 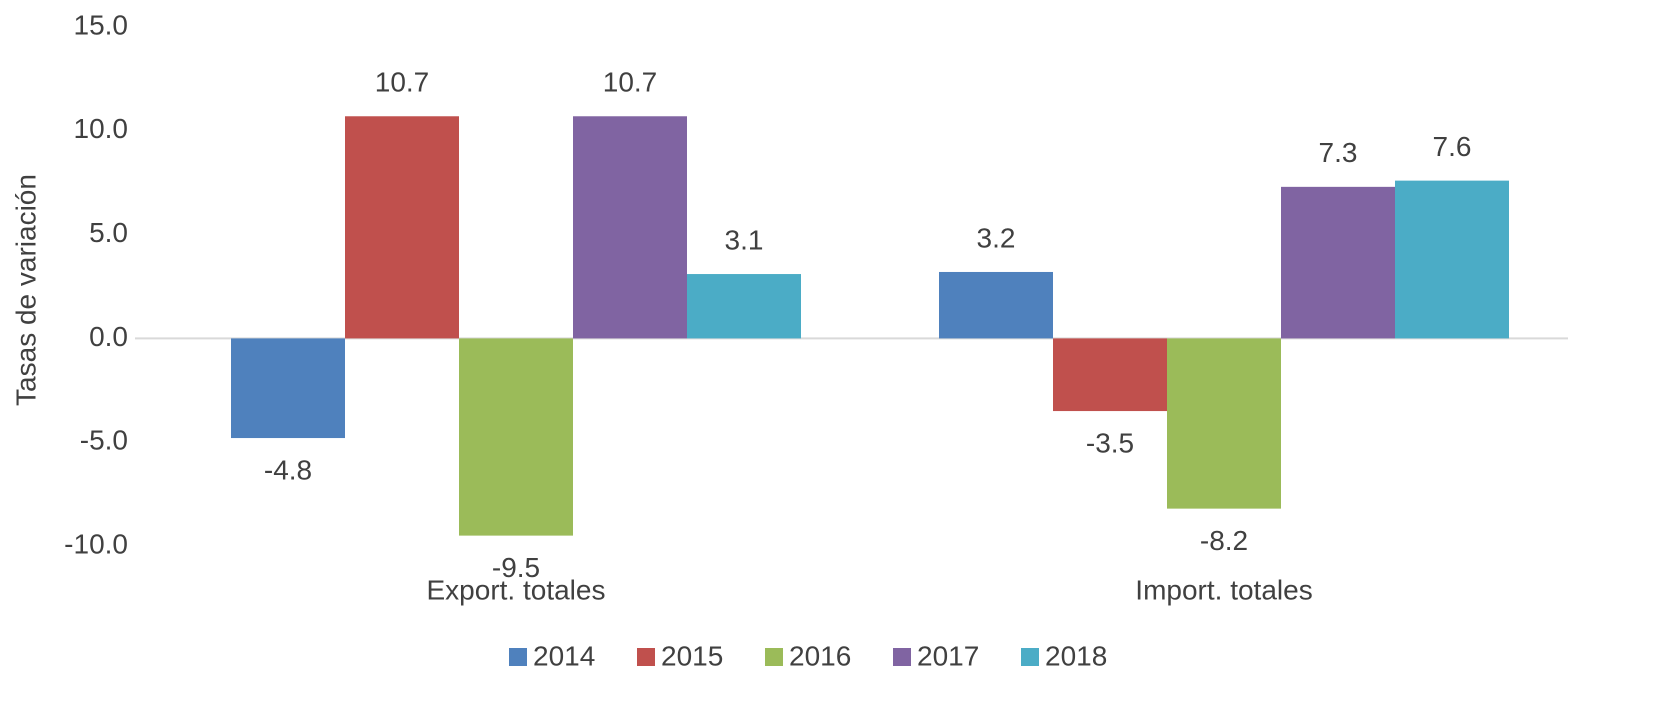 What do you see at coordinates (1338, 152) in the screenshot?
I see `data-label: 7.3` at bounding box center [1338, 152].